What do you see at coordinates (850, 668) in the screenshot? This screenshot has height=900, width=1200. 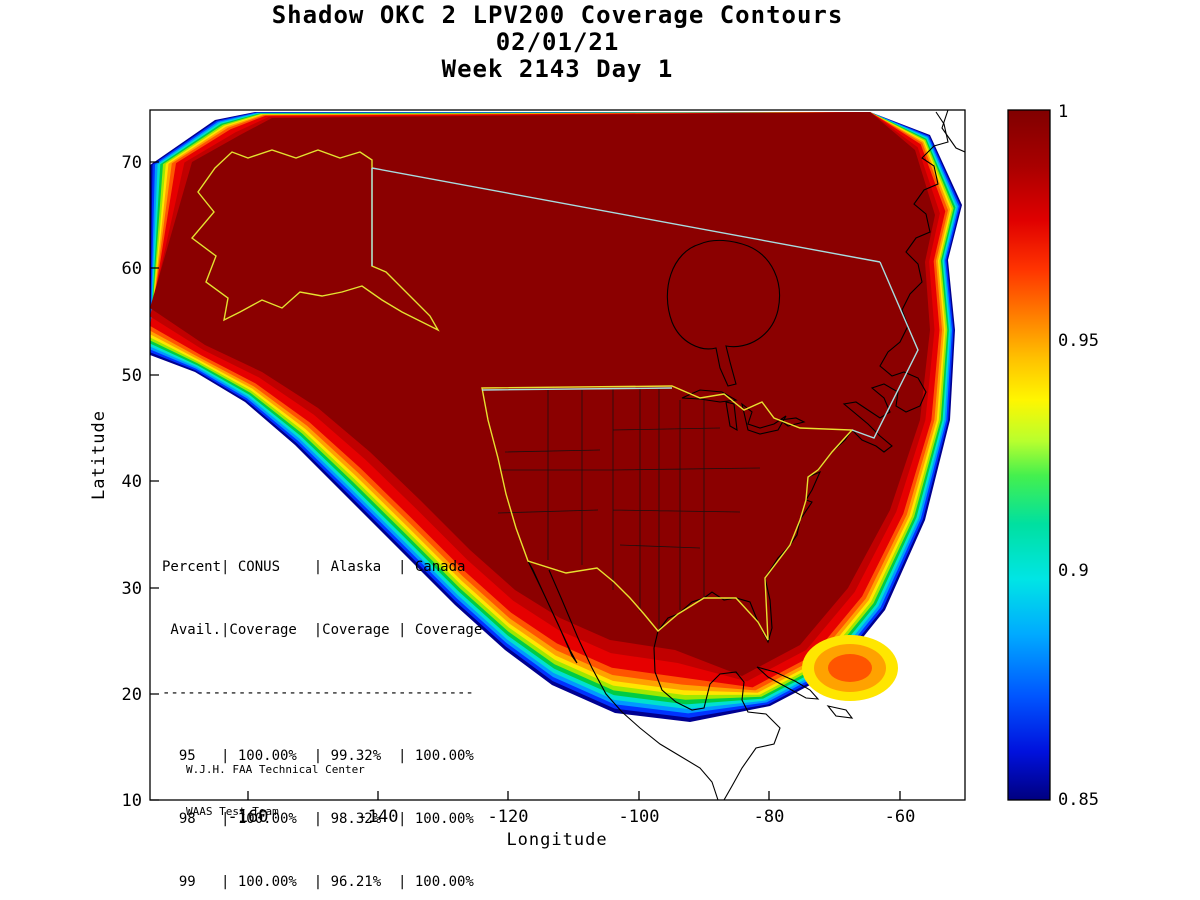 I see `bahamas-coverage-dip-patch` at bounding box center [850, 668].